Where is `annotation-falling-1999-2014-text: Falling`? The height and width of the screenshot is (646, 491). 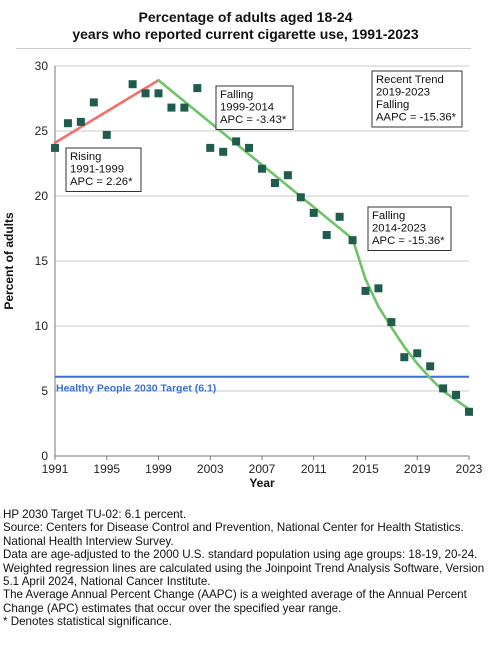 annotation-falling-1999-2014-text: Falling is located at coordinates (236, 95).